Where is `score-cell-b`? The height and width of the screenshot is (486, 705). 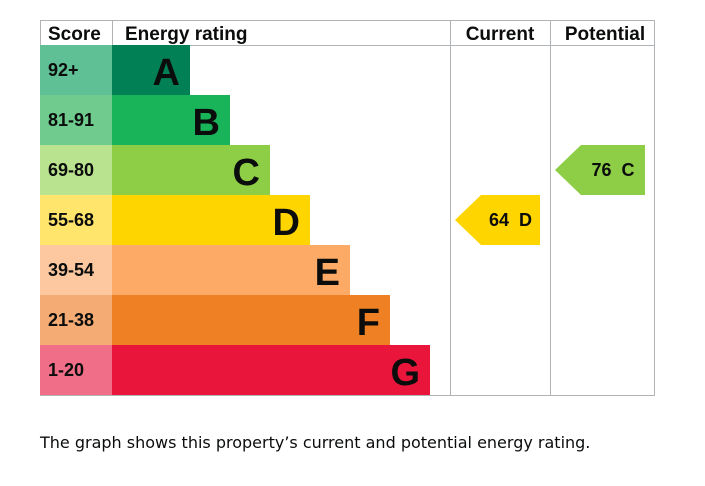 score-cell-b is located at coordinates (76, 120).